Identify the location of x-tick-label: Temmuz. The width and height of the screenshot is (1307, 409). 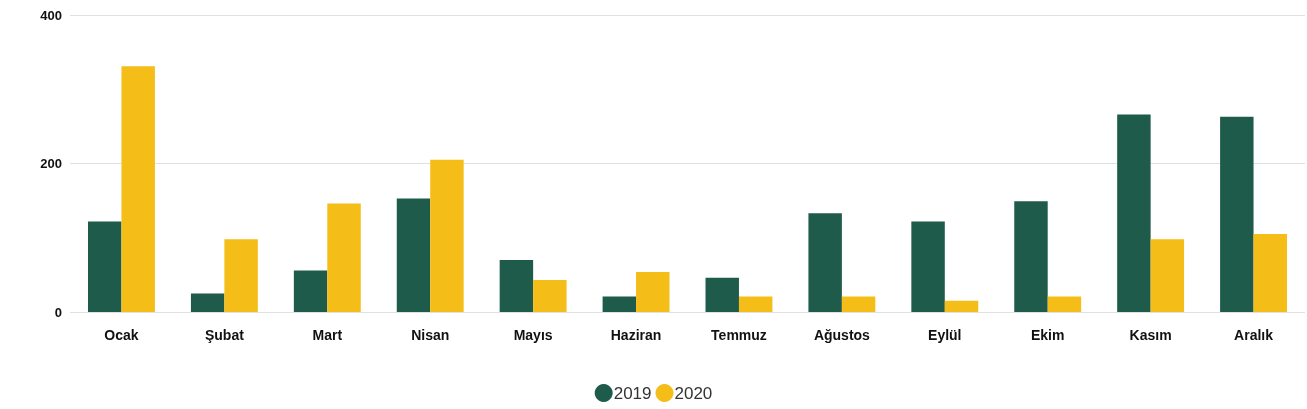
(739, 335).